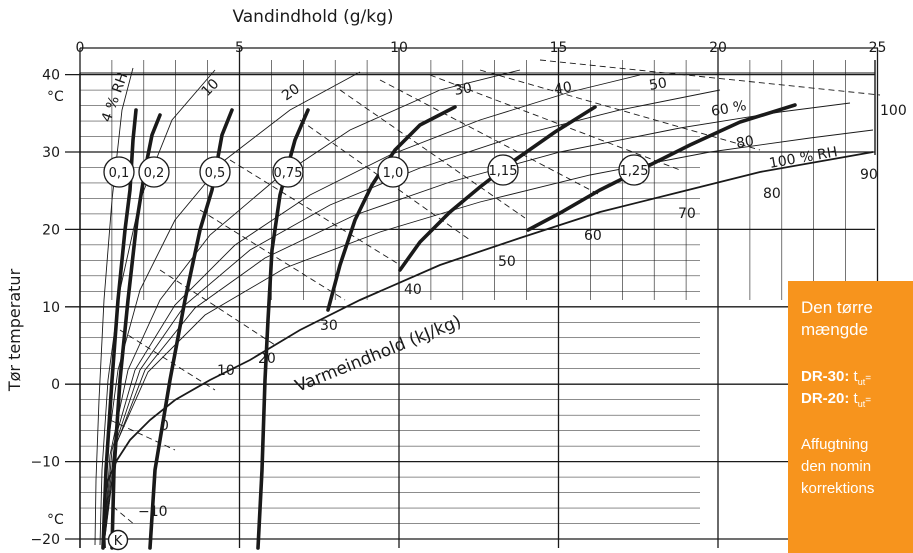 The height and width of the screenshot is (553, 913). What do you see at coordinates (893, 111) in the screenshot?
I see `enthalpy-label-11: 100` at bounding box center [893, 111].